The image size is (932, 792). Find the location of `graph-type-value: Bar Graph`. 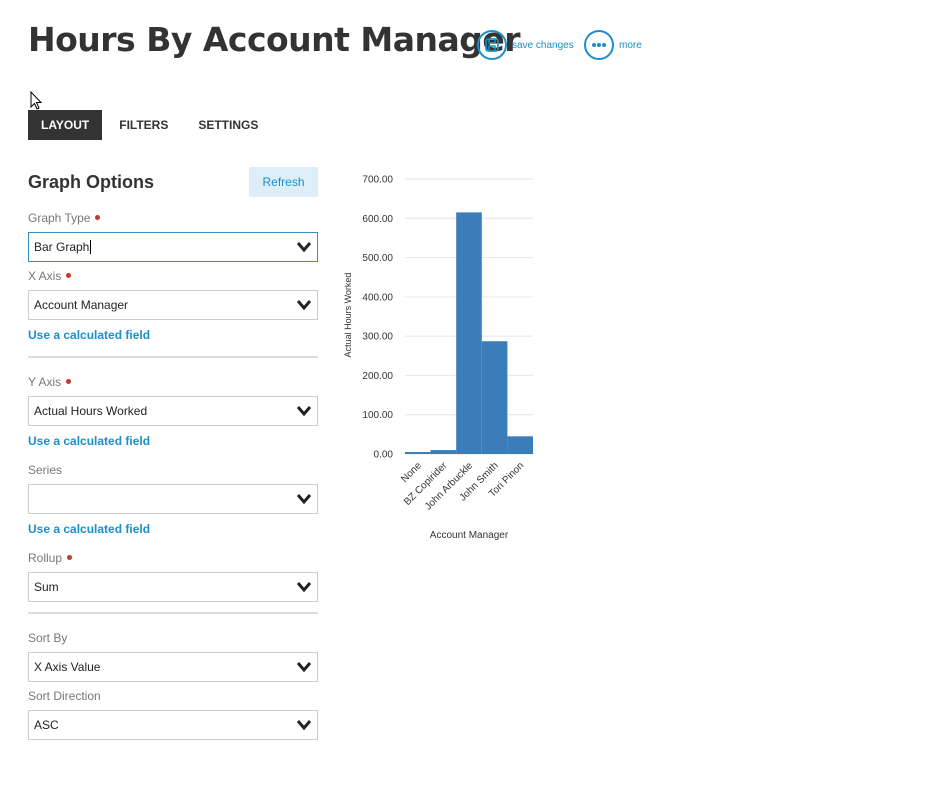

graph-type-value: Bar Graph is located at coordinates (62, 247).